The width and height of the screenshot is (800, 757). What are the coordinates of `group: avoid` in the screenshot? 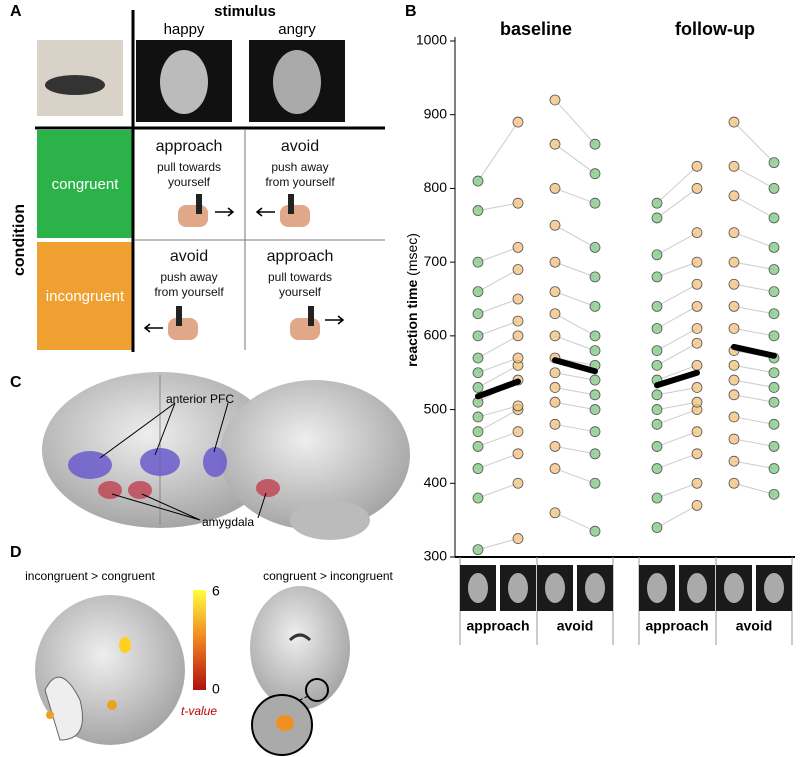 It's located at (754, 380).